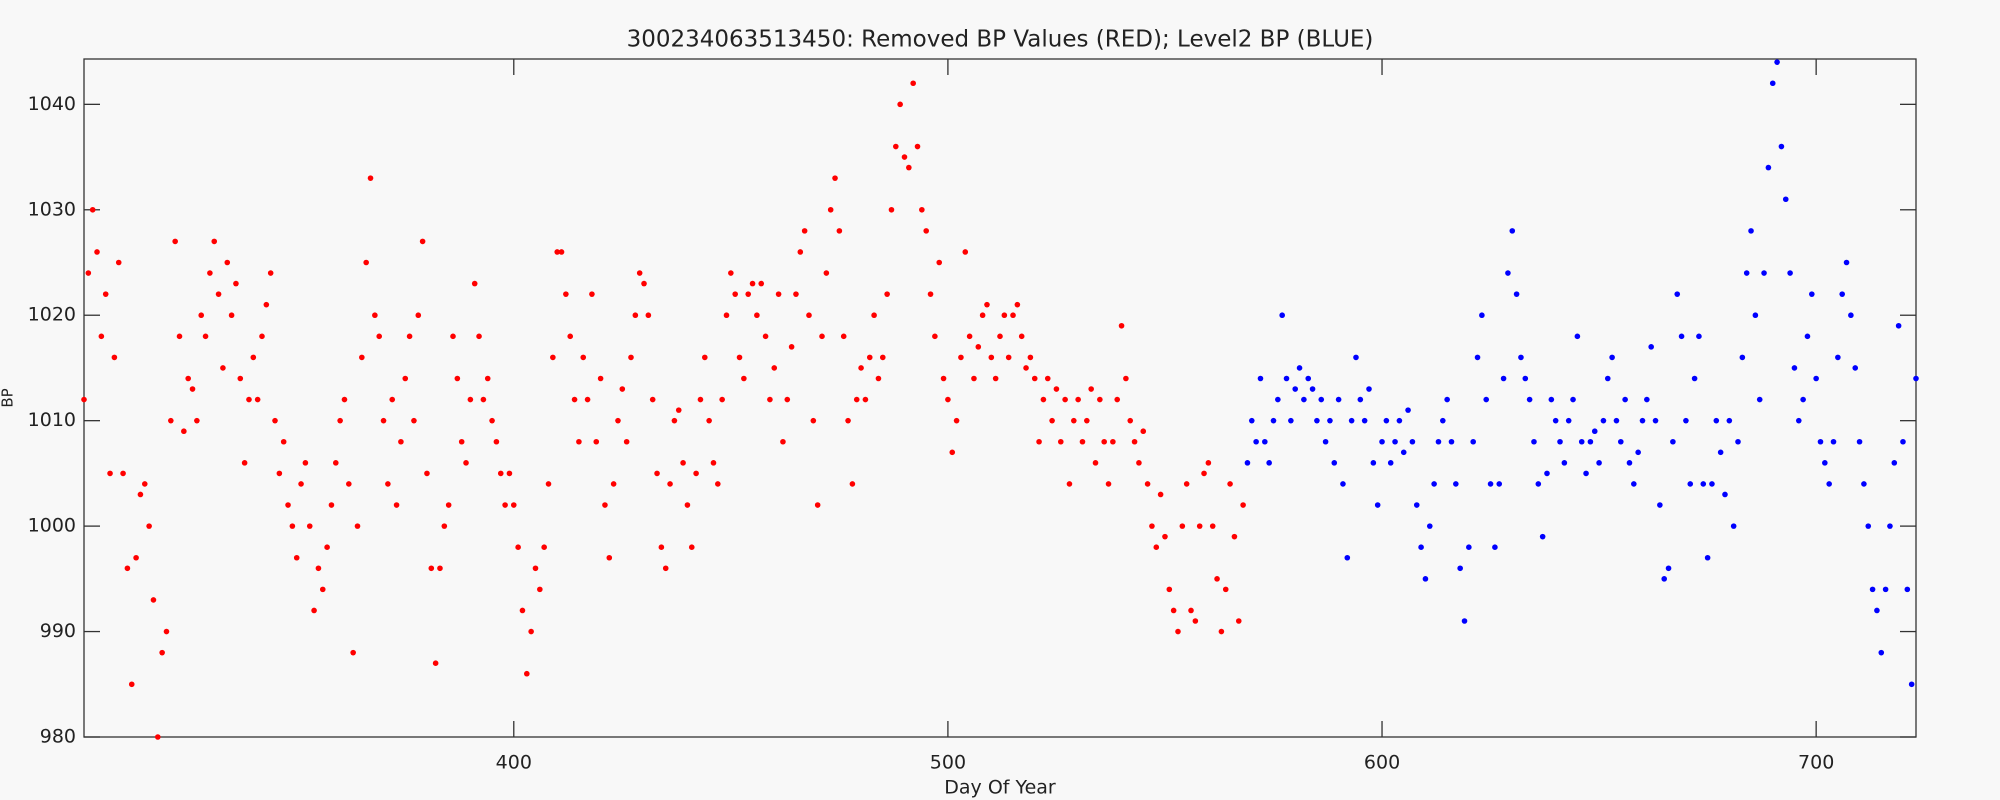  Describe the element at coordinates (58, 631) in the screenshot. I see `y-tick-label: 990` at that location.